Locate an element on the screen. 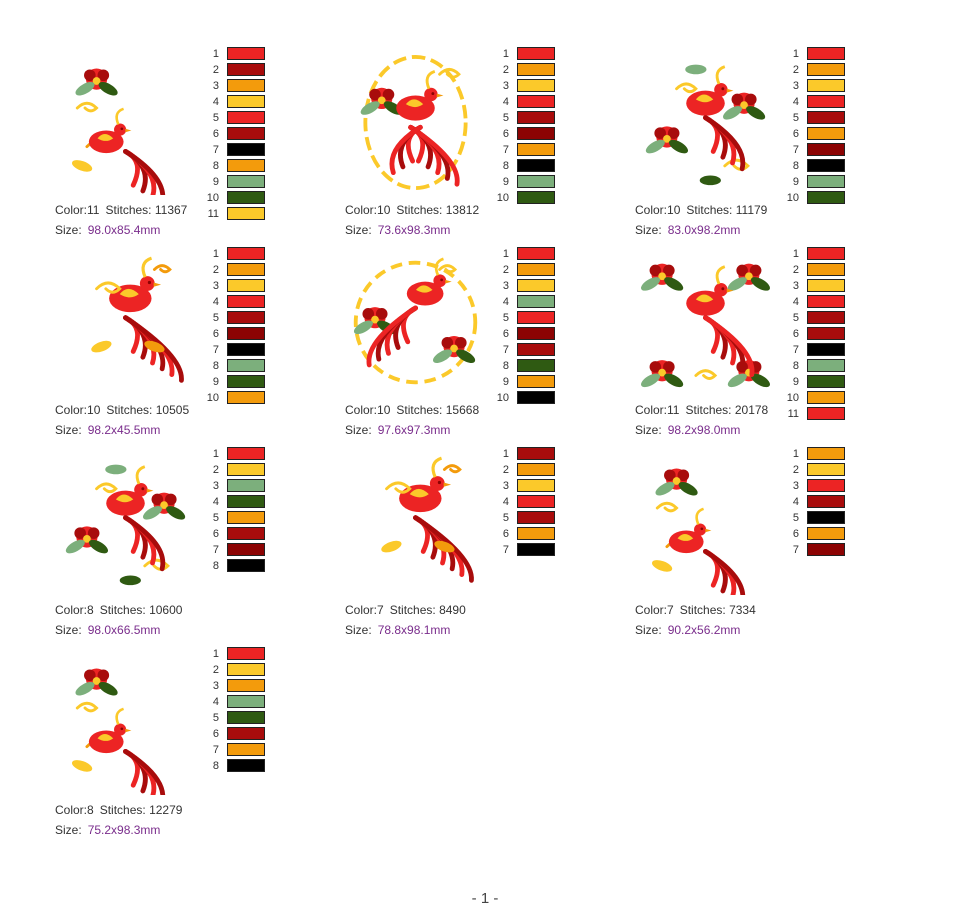 The width and height of the screenshot is (970, 920). stitch-count: 11367 is located at coordinates (171, 210).